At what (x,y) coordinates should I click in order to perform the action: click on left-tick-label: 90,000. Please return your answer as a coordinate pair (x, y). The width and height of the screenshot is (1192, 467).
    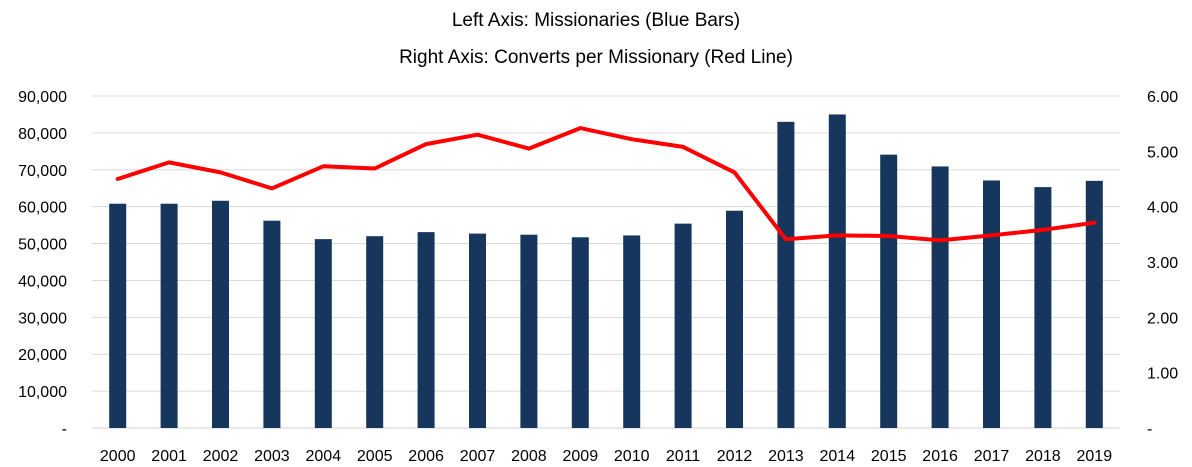
    Looking at the image, I should click on (42, 97).